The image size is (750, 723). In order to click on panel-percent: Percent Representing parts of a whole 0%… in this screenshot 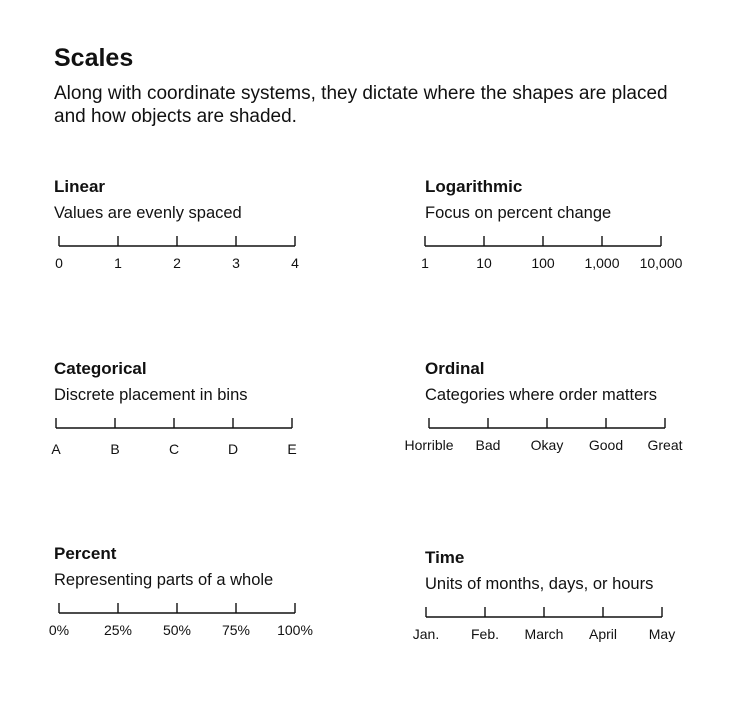, I will do `click(211, 604)`.